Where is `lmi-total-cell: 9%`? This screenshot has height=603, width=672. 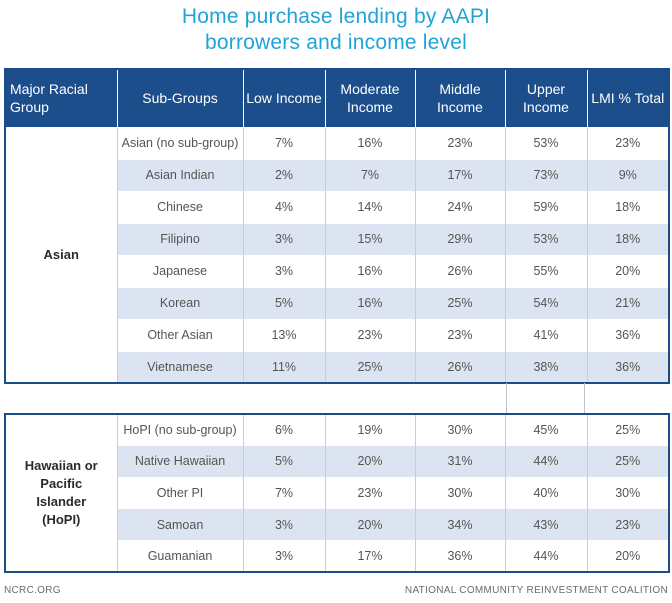 lmi-total-cell: 9% is located at coordinates (628, 174).